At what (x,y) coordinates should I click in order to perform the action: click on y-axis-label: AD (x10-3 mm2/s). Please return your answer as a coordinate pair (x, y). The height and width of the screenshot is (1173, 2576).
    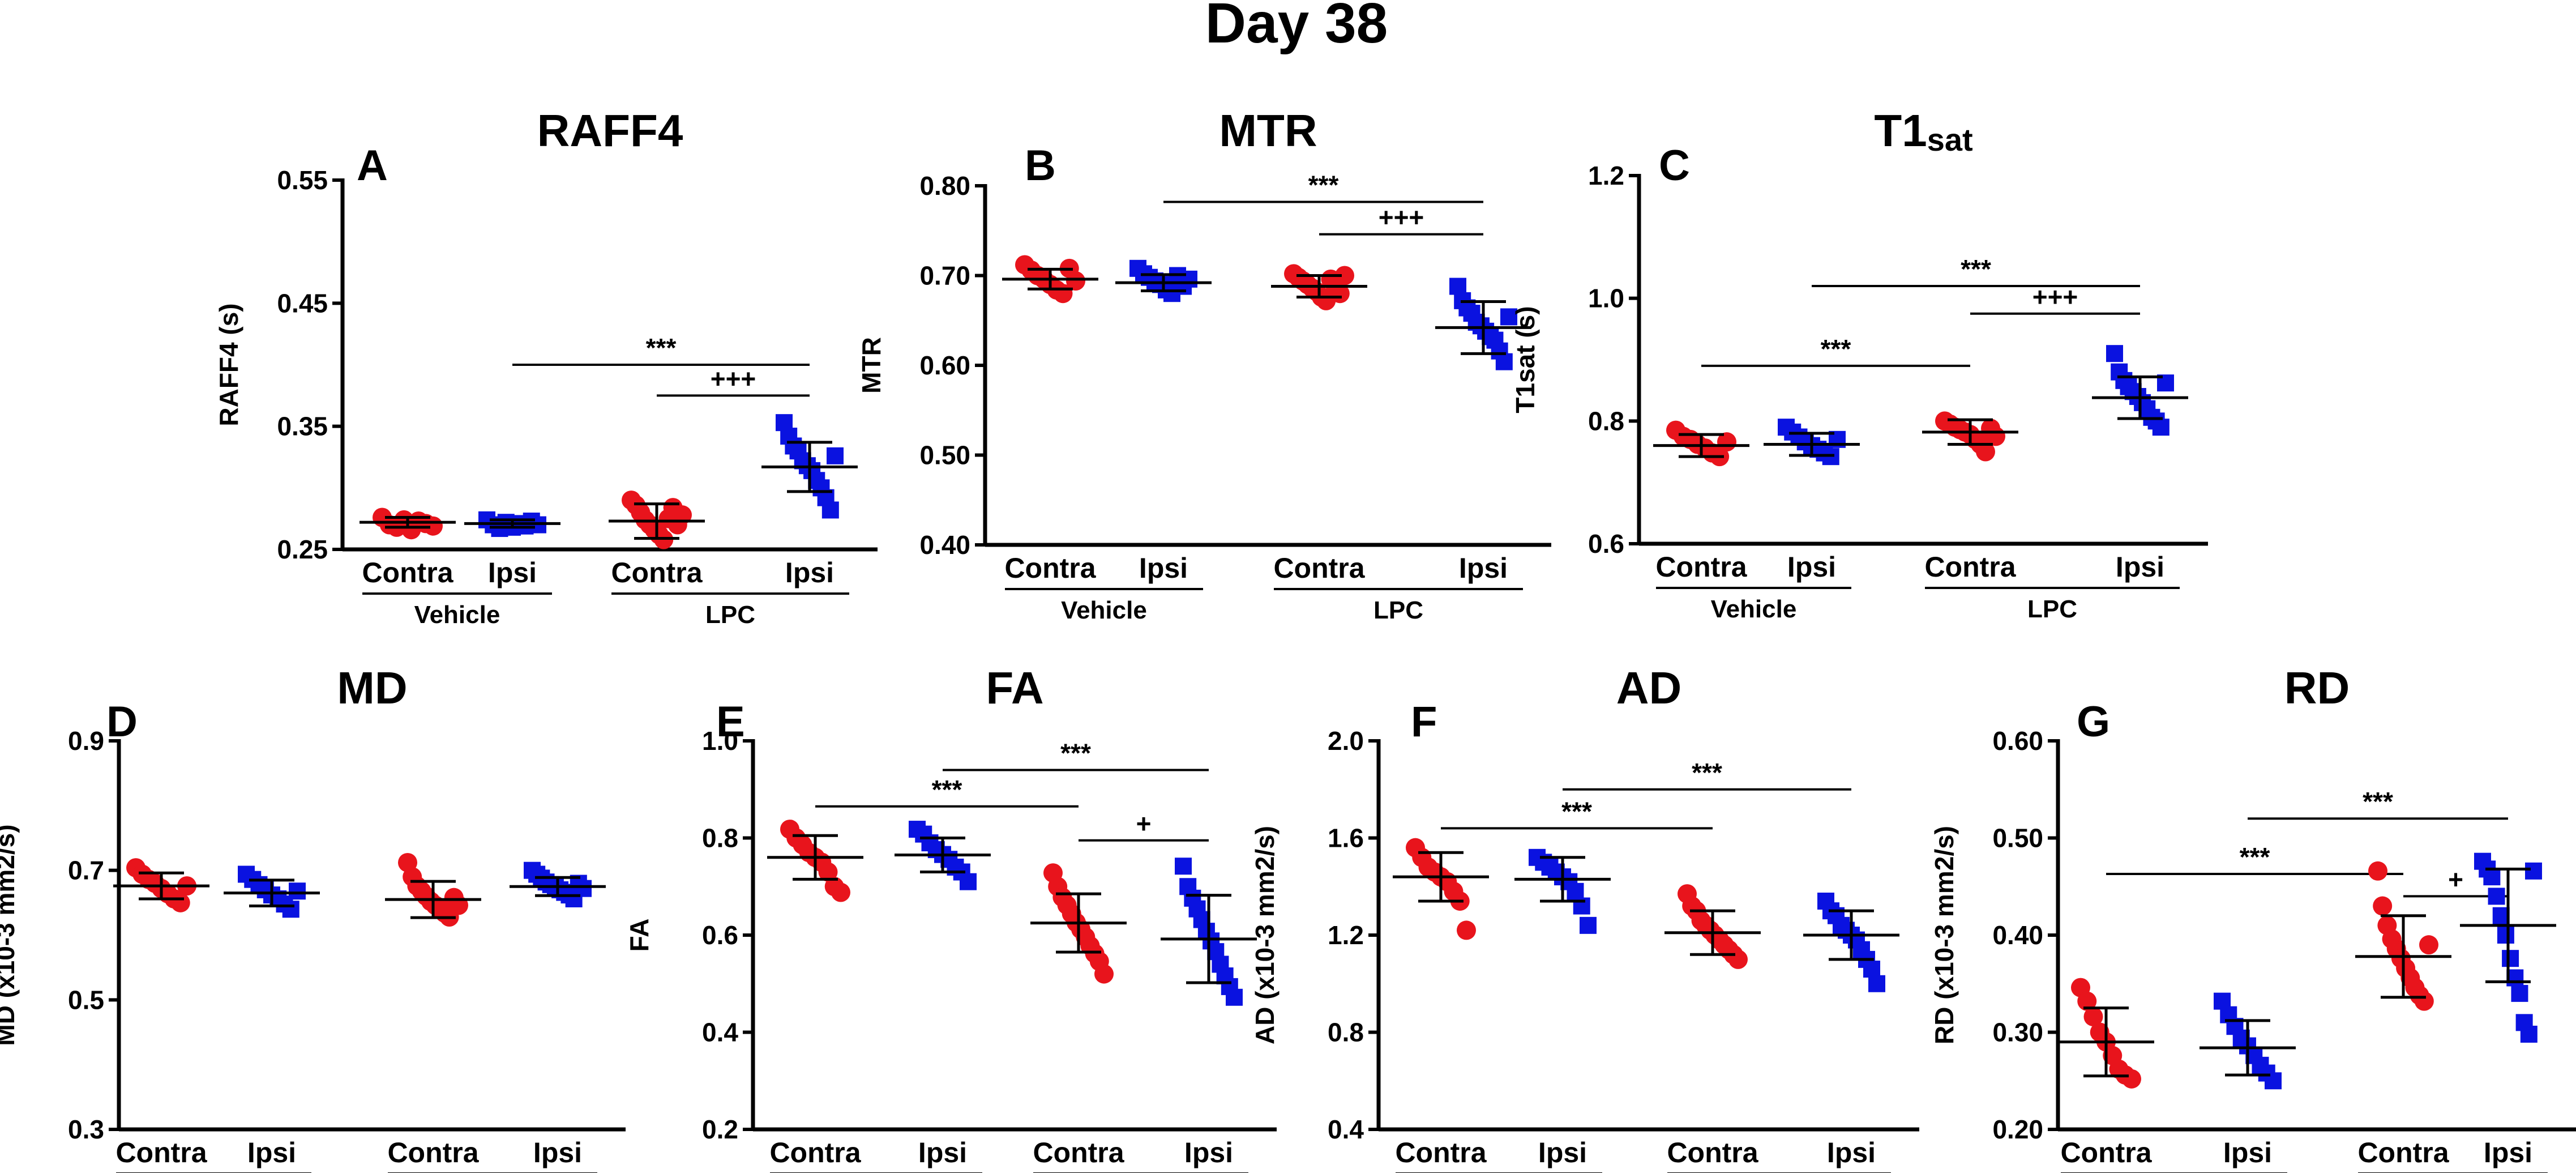
    Looking at the image, I should click on (1265, 935).